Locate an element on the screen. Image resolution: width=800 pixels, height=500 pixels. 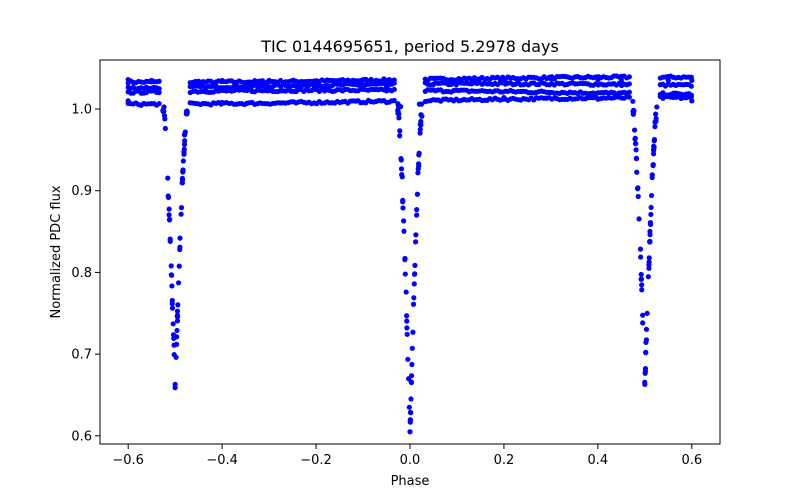
y-tick-label: 0.9 is located at coordinates (81, 191).